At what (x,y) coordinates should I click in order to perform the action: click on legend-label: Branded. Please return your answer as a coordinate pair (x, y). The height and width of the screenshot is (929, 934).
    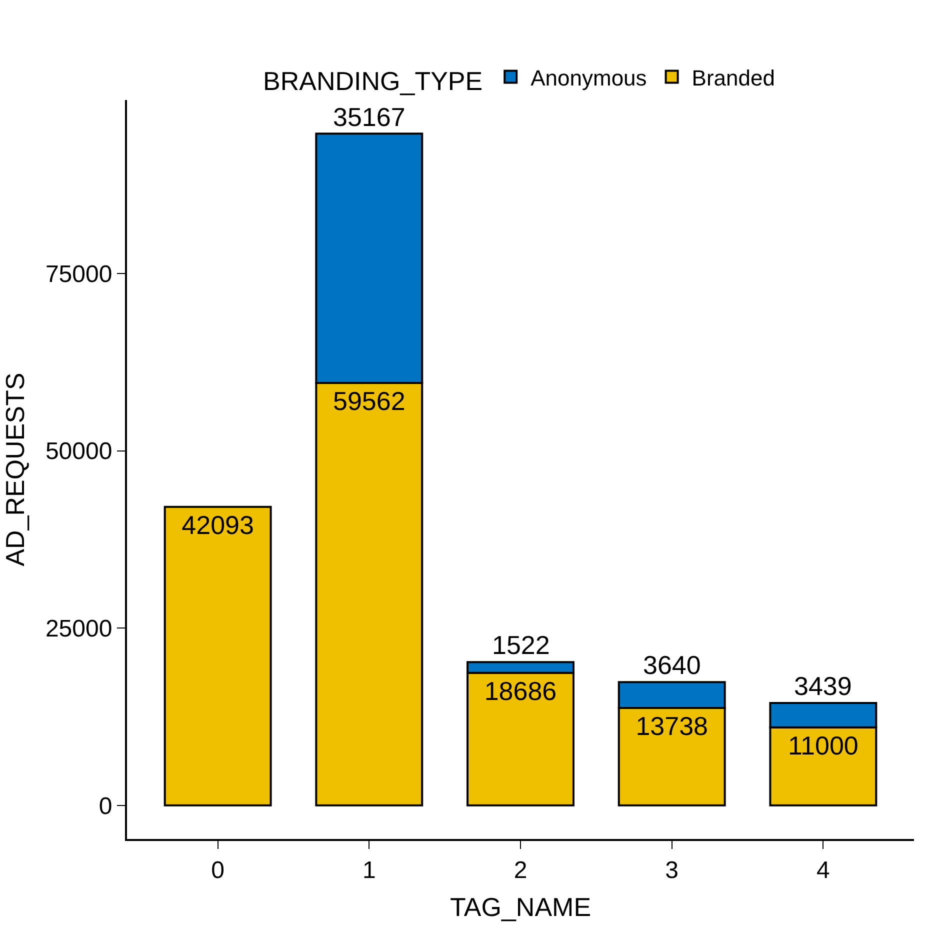
    Looking at the image, I should click on (733, 77).